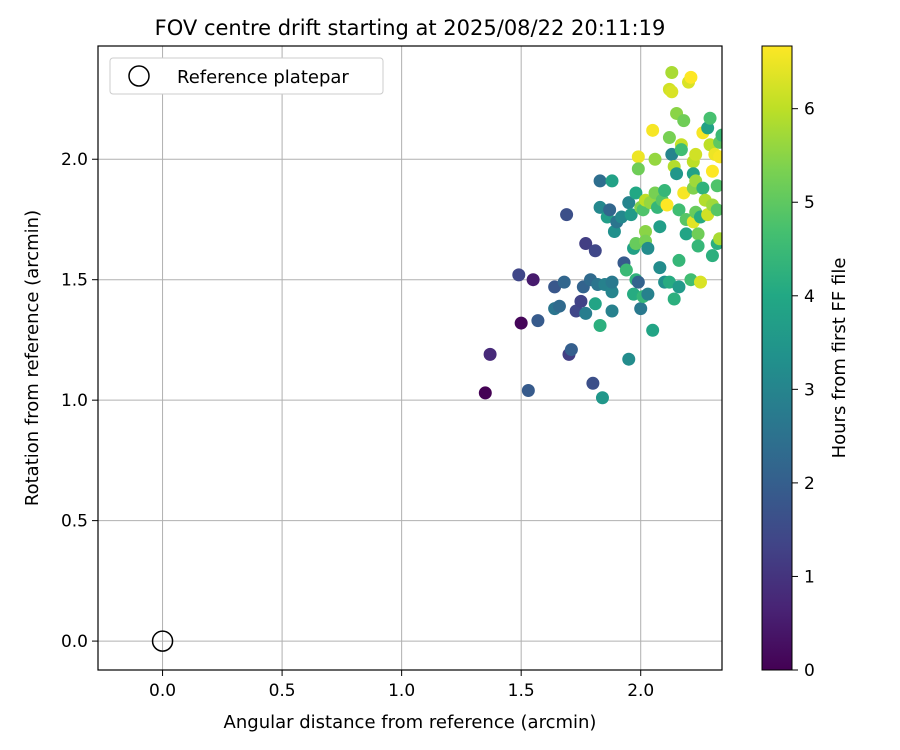 Image resolution: width=900 pixels, height=750 pixels. Describe the element at coordinates (32, 358) in the screenshot. I see `y-axis-label: Rotation from reference (arcmin)` at that location.